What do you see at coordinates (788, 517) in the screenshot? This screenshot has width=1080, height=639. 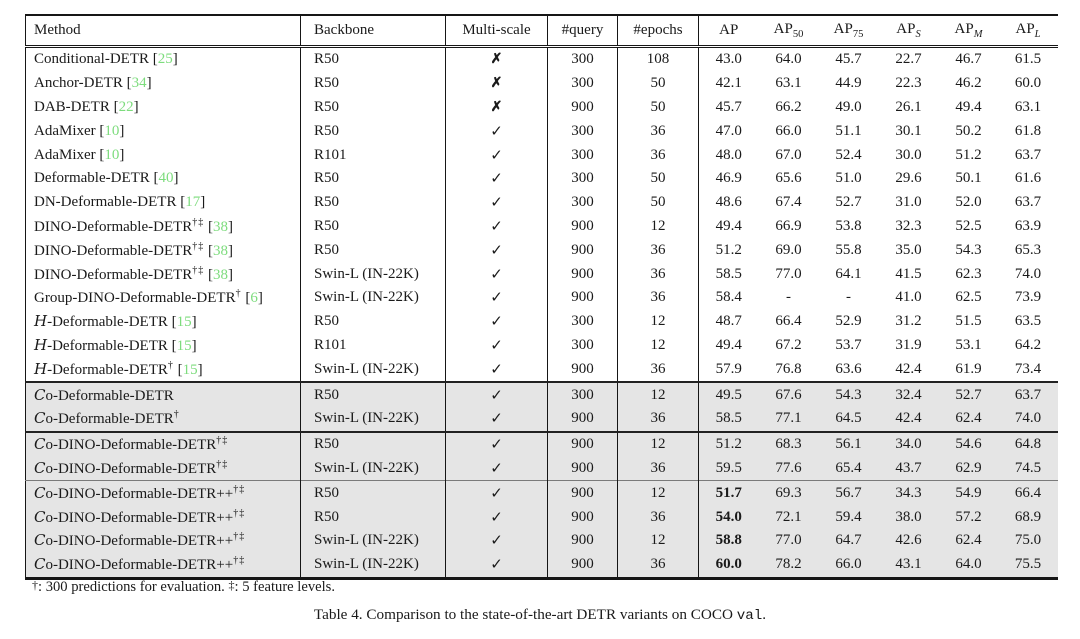 I see `ap50-cell: 72.1` at bounding box center [788, 517].